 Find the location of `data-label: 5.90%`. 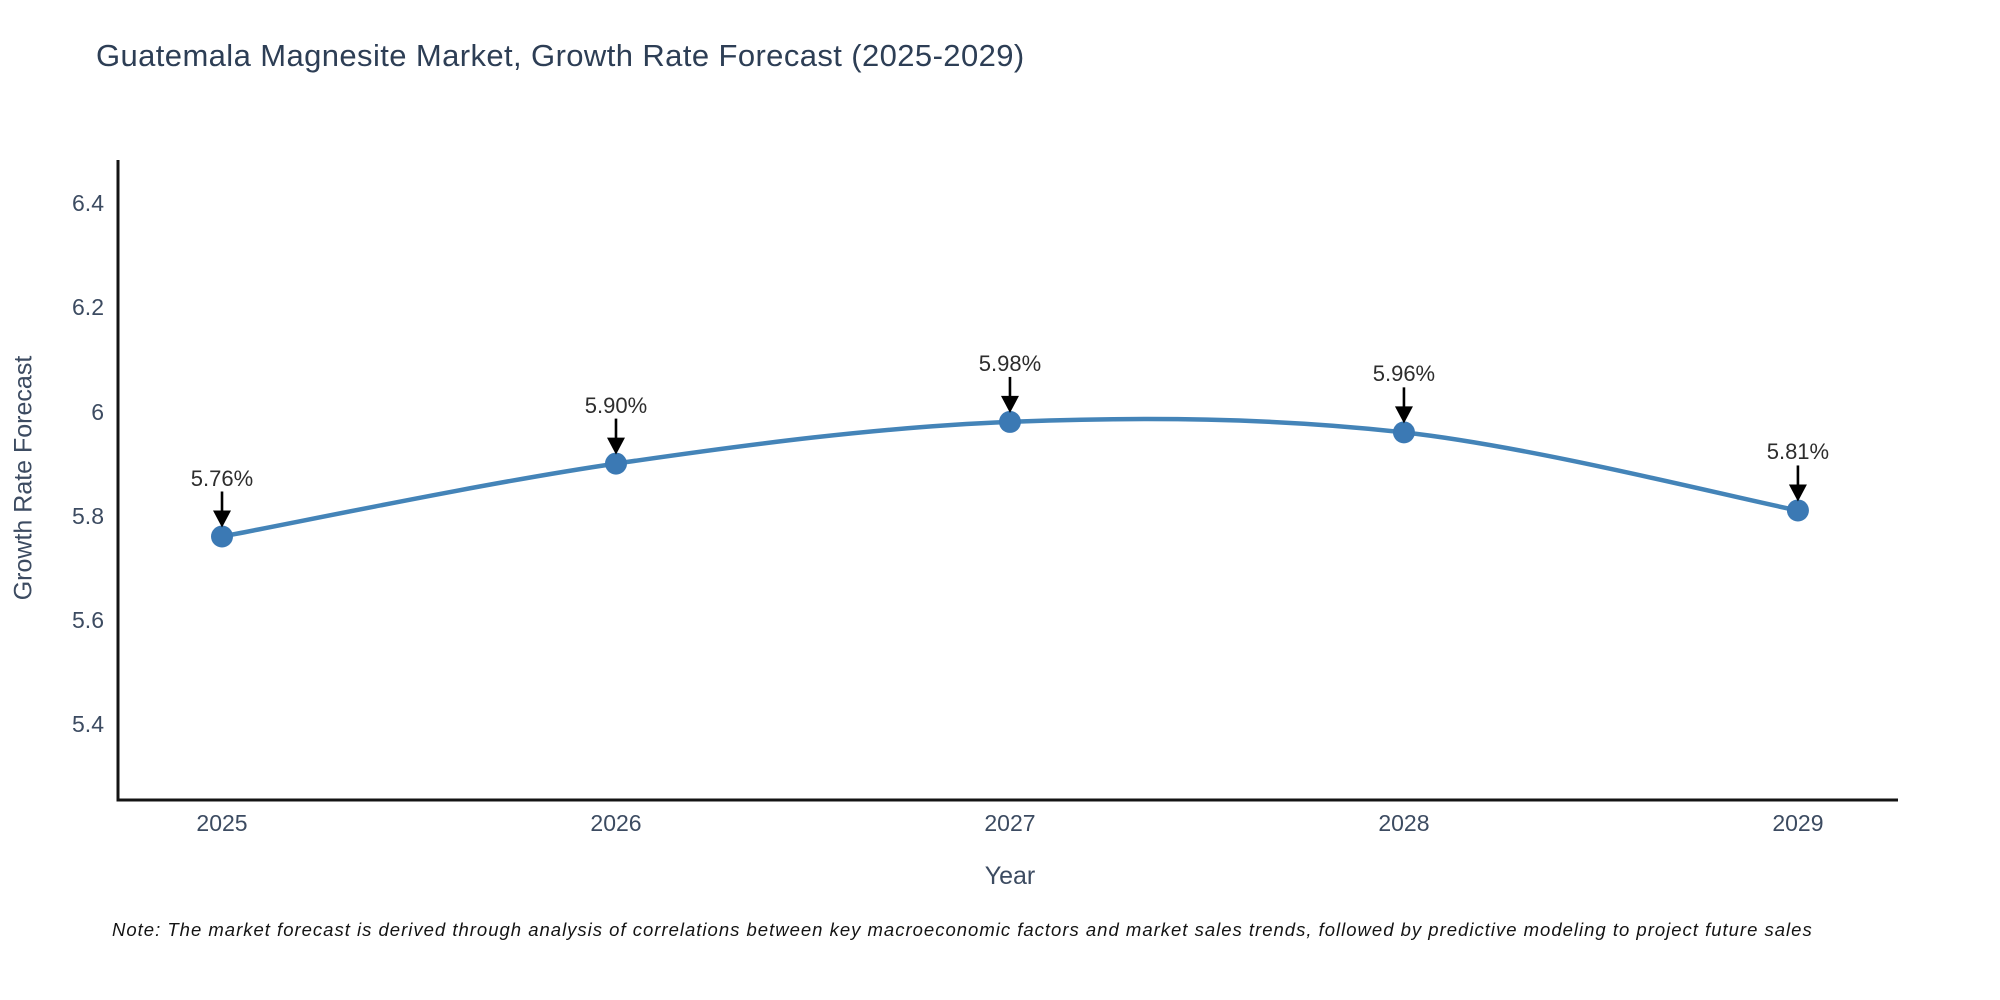

data-label: 5.90% is located at coordinates (616, 405).